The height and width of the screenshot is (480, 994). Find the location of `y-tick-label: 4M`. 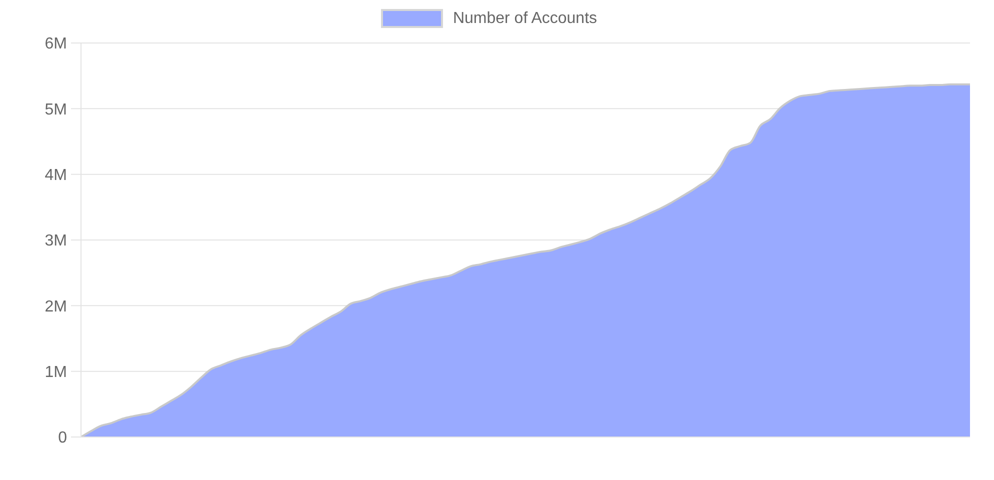

y-tick-label: 4M is located at coordinates (55, 175).